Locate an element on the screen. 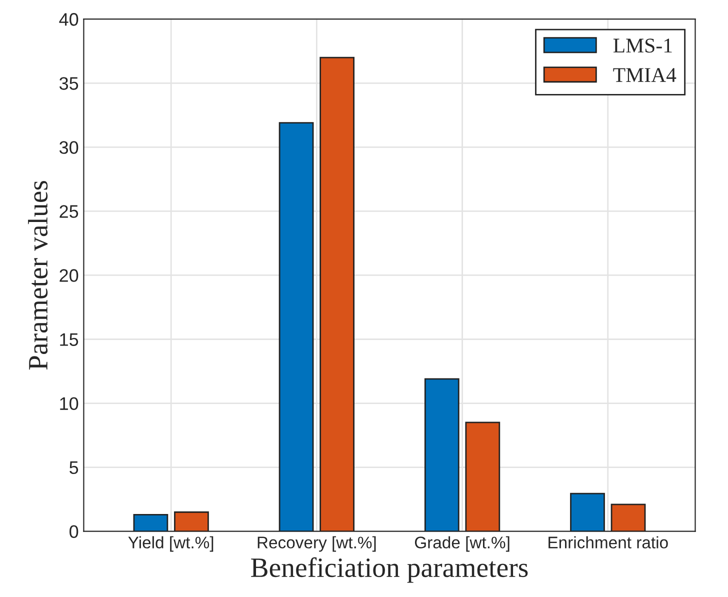 This screenshot has height=597, width=728. x-tick-label: Grade [wt.%] is located at coordinates (462, 544).